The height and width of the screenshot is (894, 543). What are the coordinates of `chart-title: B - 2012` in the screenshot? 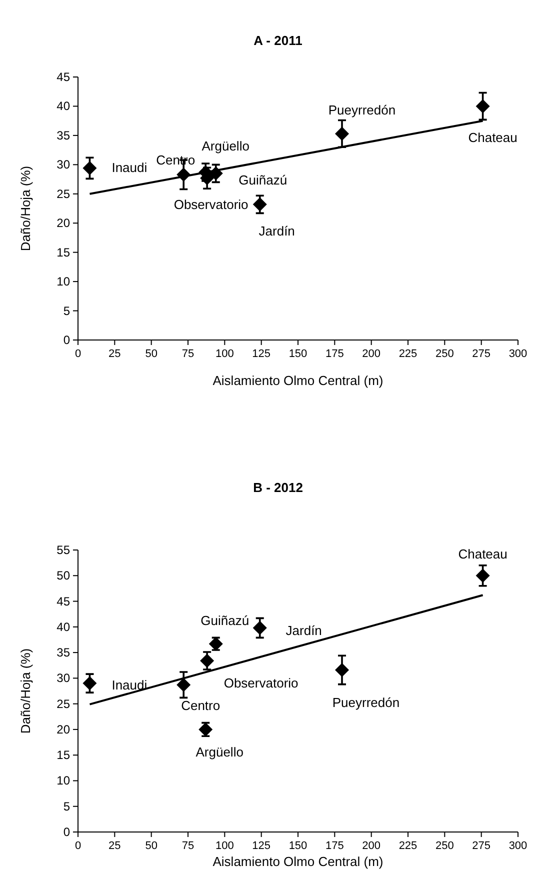 It's located at (278, 487).